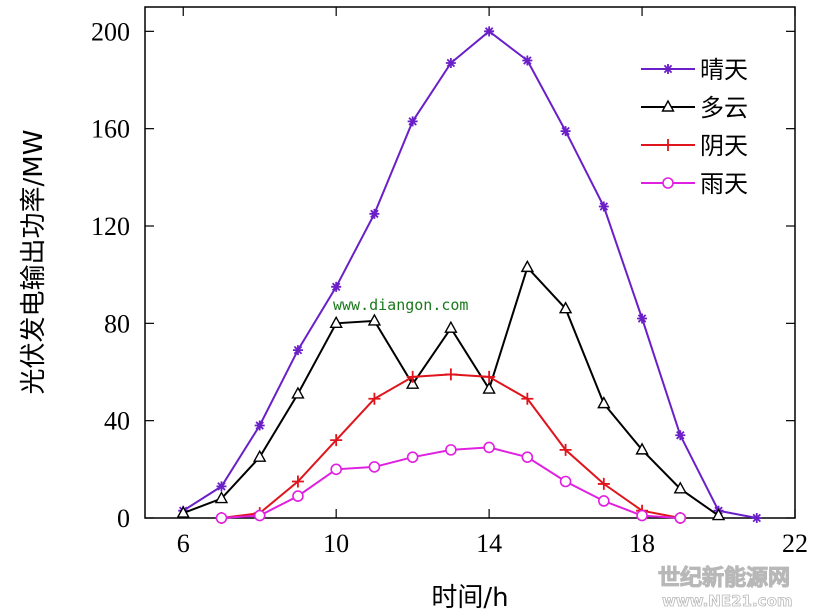 The image size is (814, 615). I want to click on legend-item: 多云, so click(694, 108).